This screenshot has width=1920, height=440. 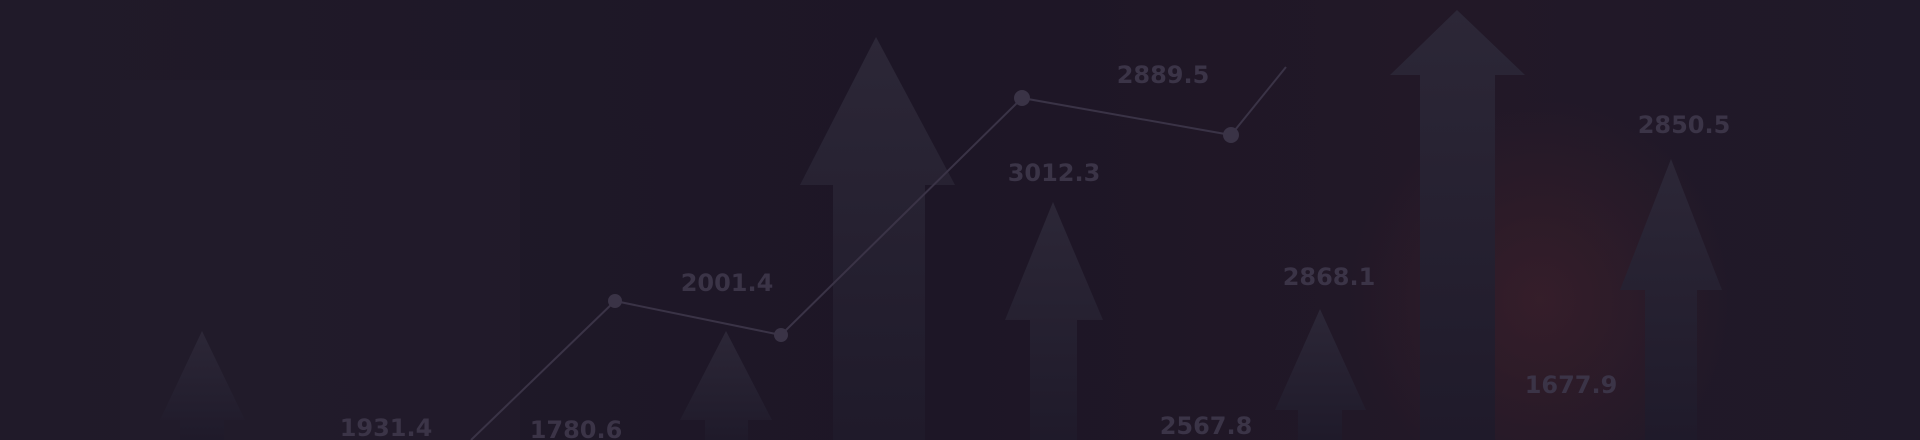 What do you see at coordinates (1163, 75) in the screenshot?
I see `value-label: 2889.5` at bounding box center [1163, 75].